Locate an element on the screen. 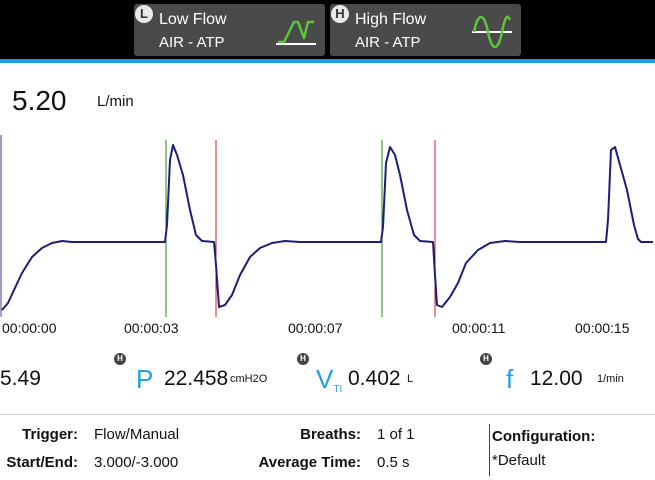  average-time-value: 0.5 s is located at coordinates (393, 462).